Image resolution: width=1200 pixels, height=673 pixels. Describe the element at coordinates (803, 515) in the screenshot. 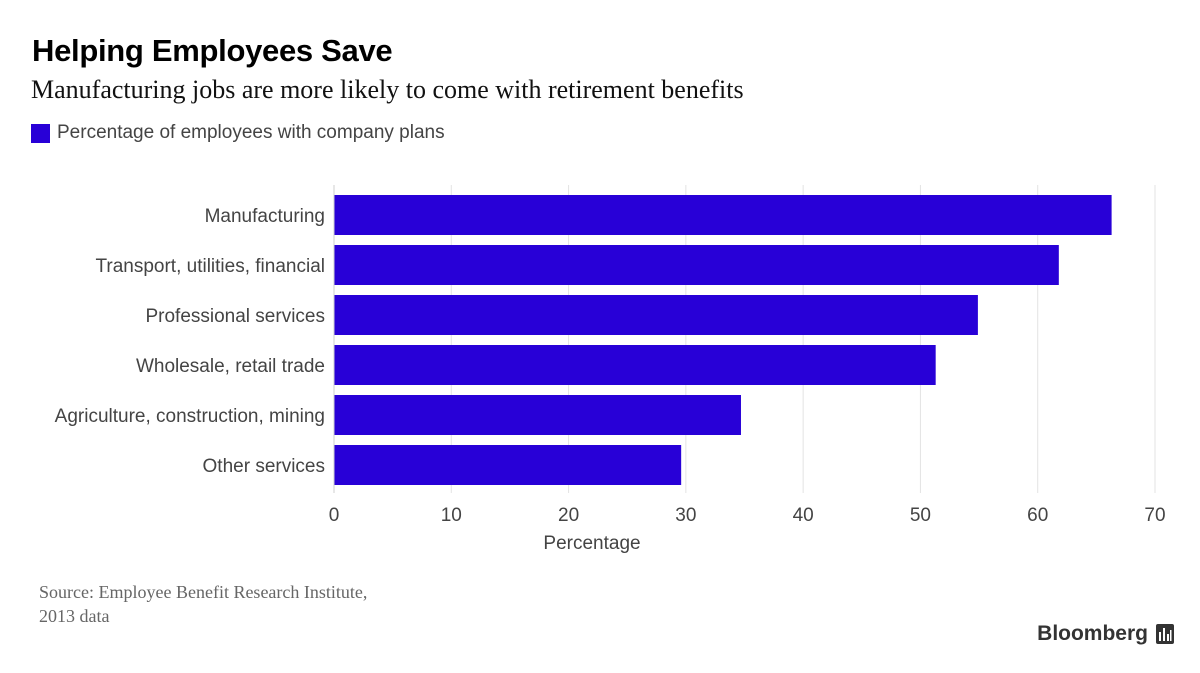

I see `x-tick-label: 40` at that location.